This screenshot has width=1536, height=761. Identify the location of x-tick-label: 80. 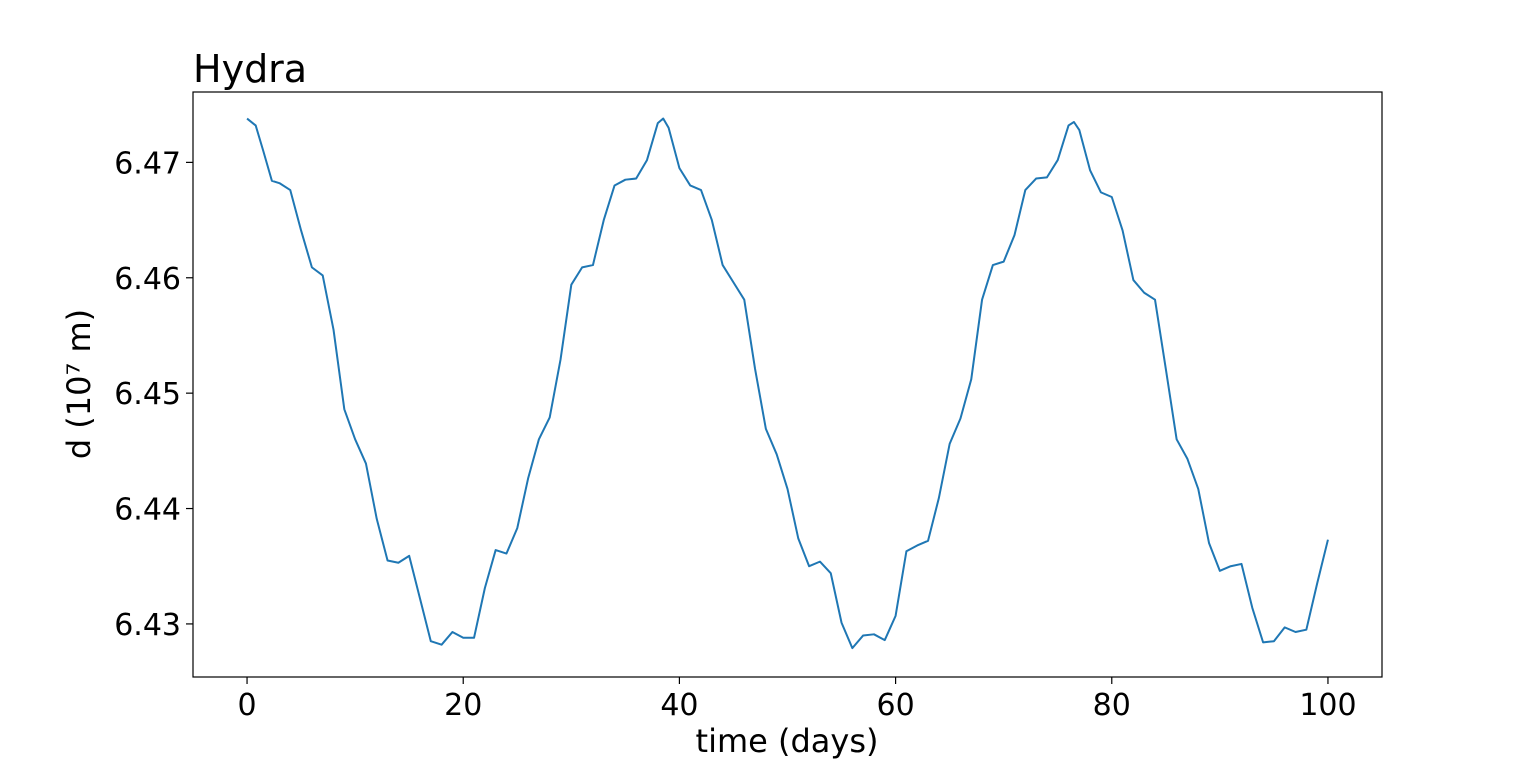
(1112, 705).